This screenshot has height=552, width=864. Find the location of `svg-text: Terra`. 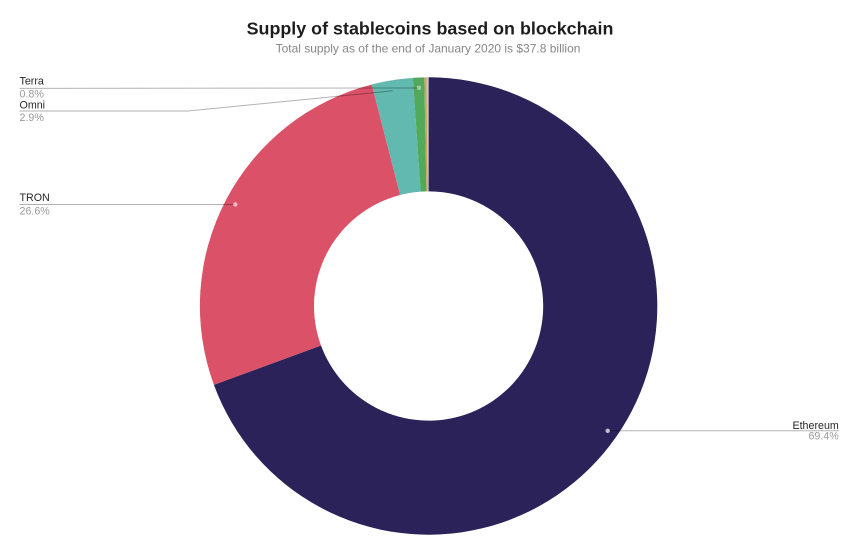

svg-text: Terra is located at coordinates (32, 82).